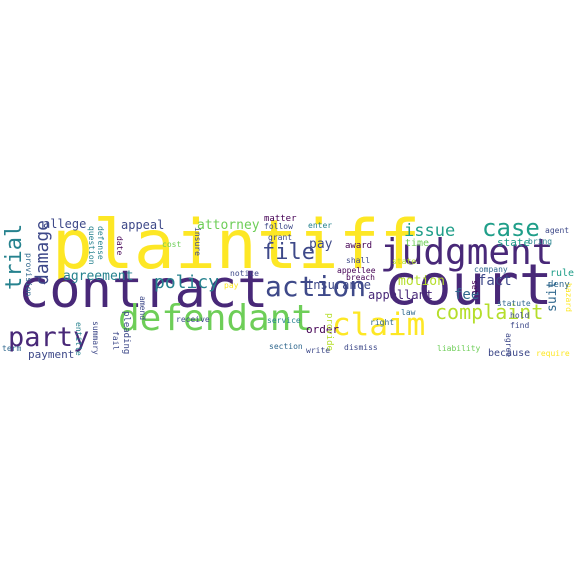 The height and width of the screenshot is (576, 576). What do you see at coordinates (320, 225) in the screenshot?
I see `word-enter: enter` at bounding box center [320, 225].